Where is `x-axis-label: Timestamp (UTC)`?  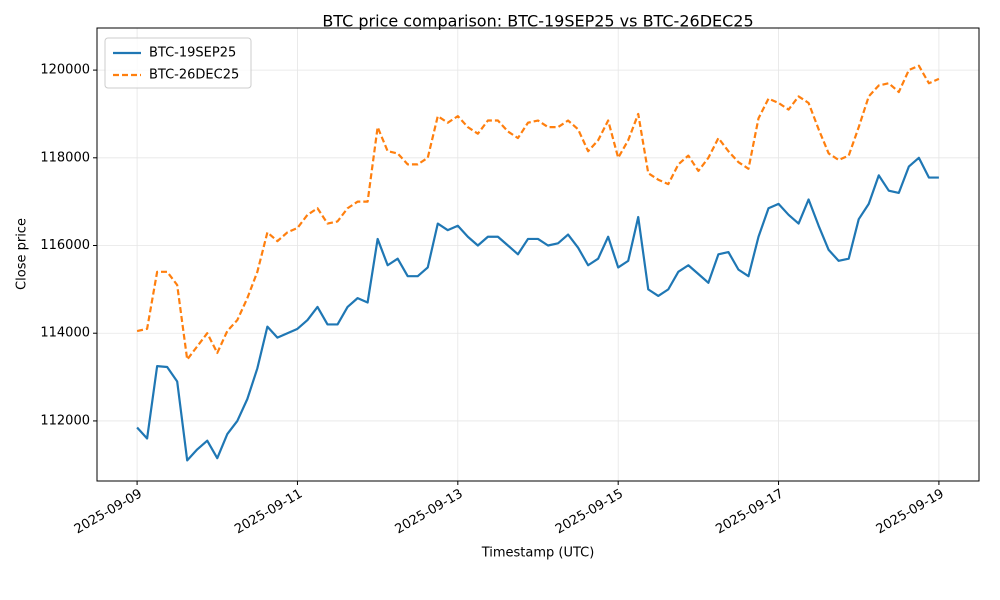
x-axis-label: Timestamp (UTC) is located at coordinates (538, 553).